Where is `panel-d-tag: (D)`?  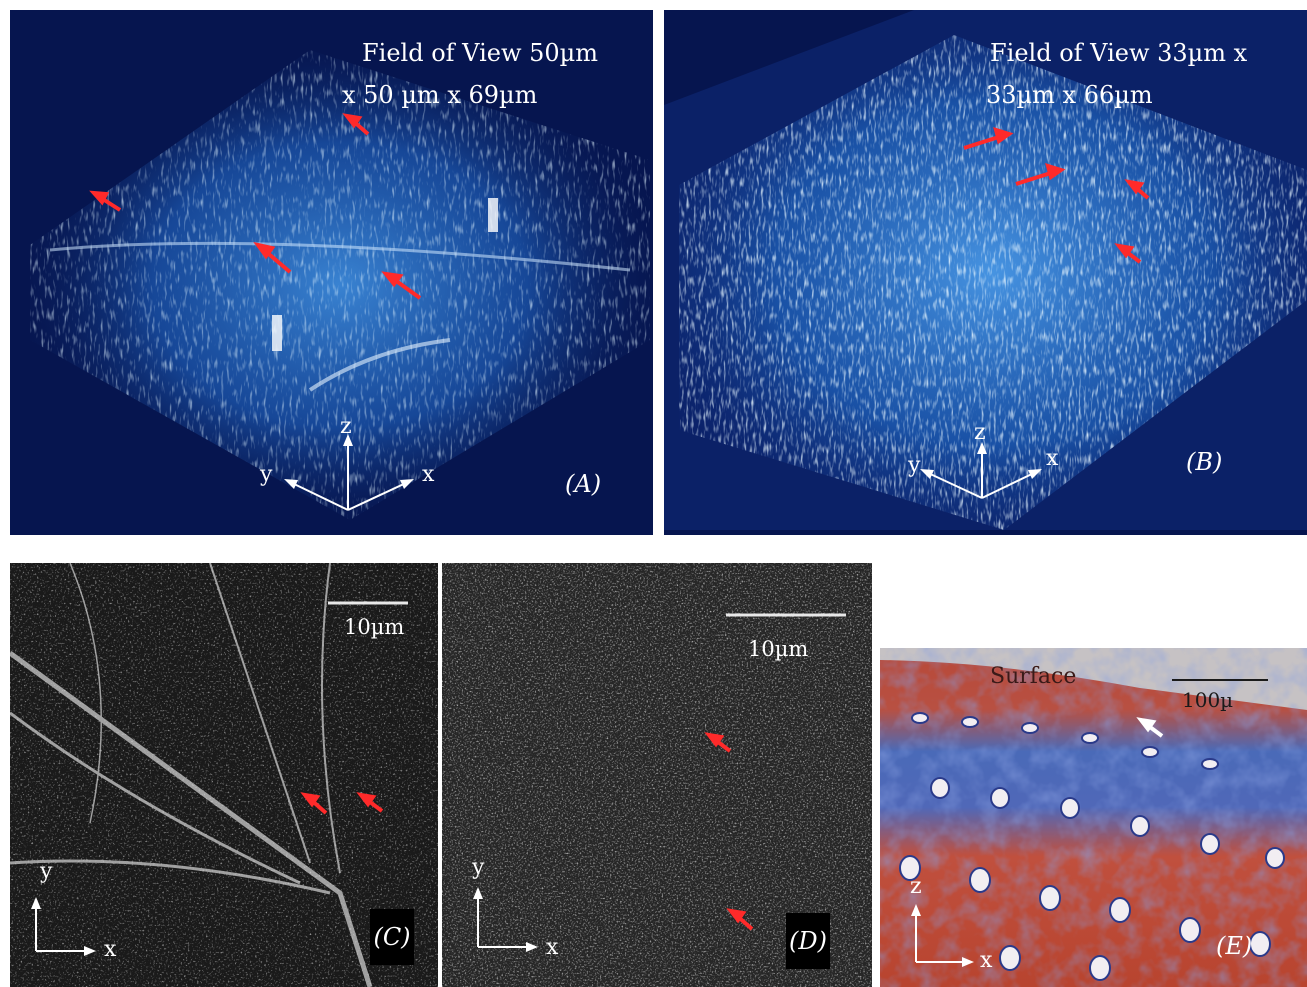 panel-d-tag: (D) is located at coordinates (808, 941).